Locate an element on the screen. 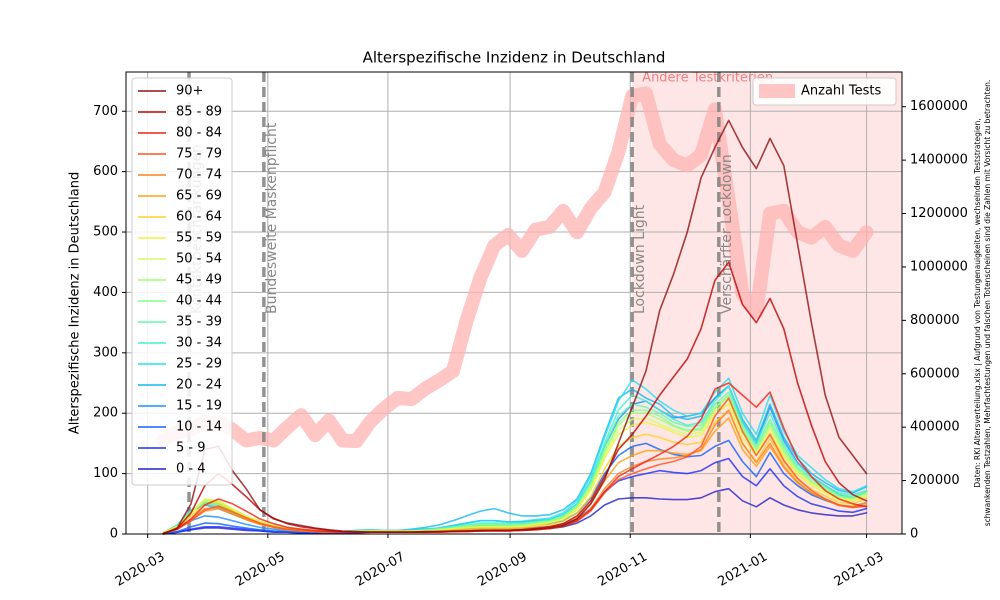  y2-tick-label: 0 is located at coordinates (914, 534).